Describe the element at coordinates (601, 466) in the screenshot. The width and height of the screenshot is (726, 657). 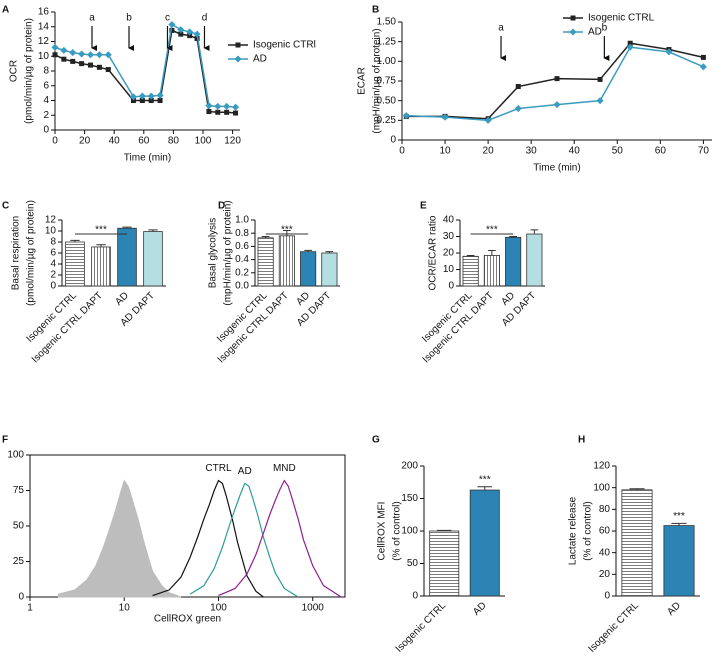
I see `y-tick-label: 120` at that location.